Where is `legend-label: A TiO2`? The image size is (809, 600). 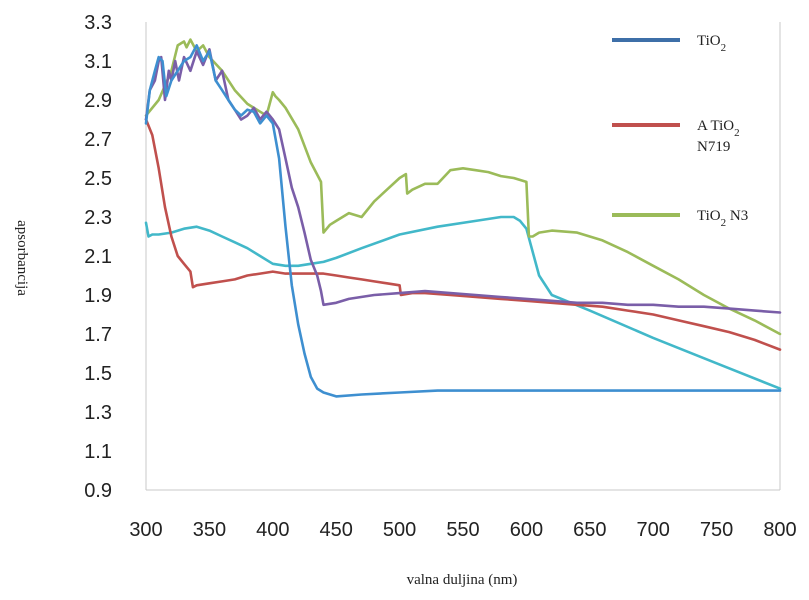
legend-label: A TiO2 is located at coordinates (718, 128).